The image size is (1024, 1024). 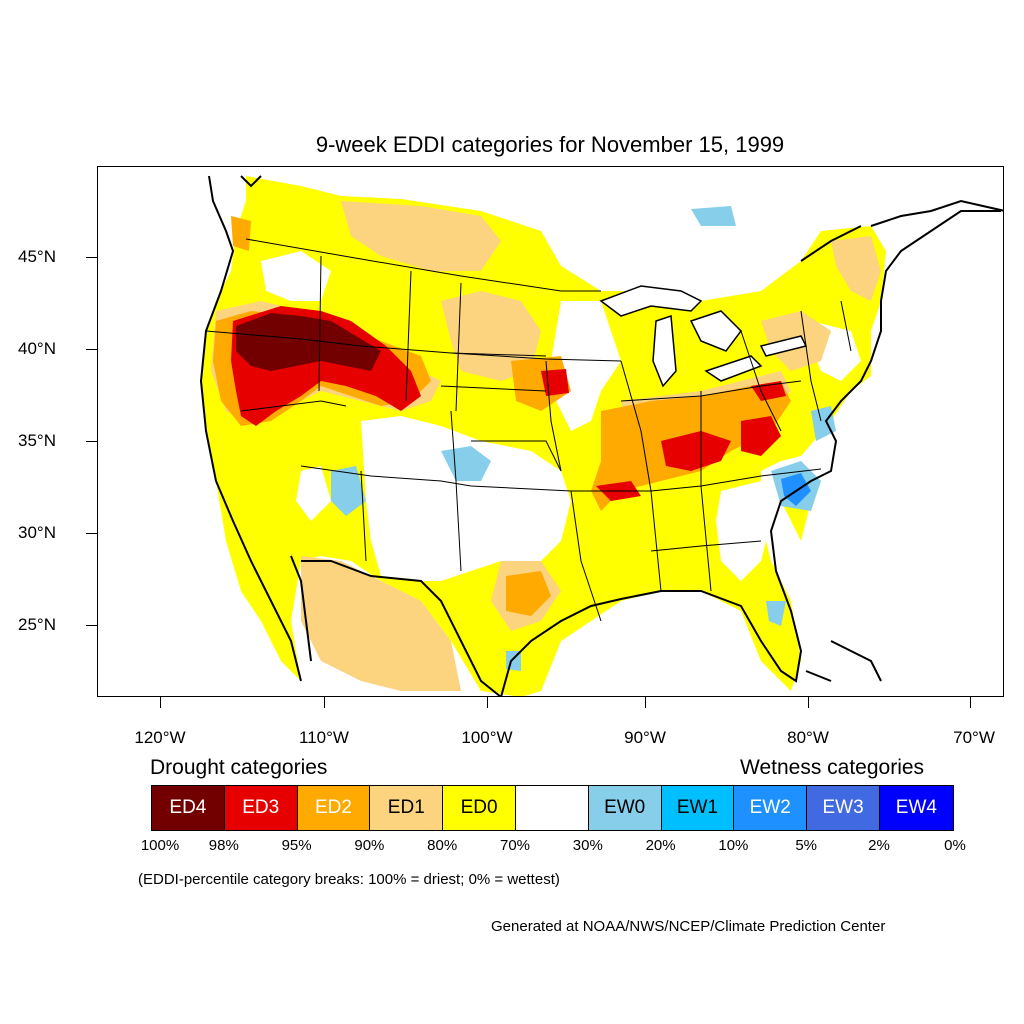 What do you see at coordinates (625, 808) in the screenshot?
I see `legend-cell-ew0: EW0` at bounding box center [625, 808].